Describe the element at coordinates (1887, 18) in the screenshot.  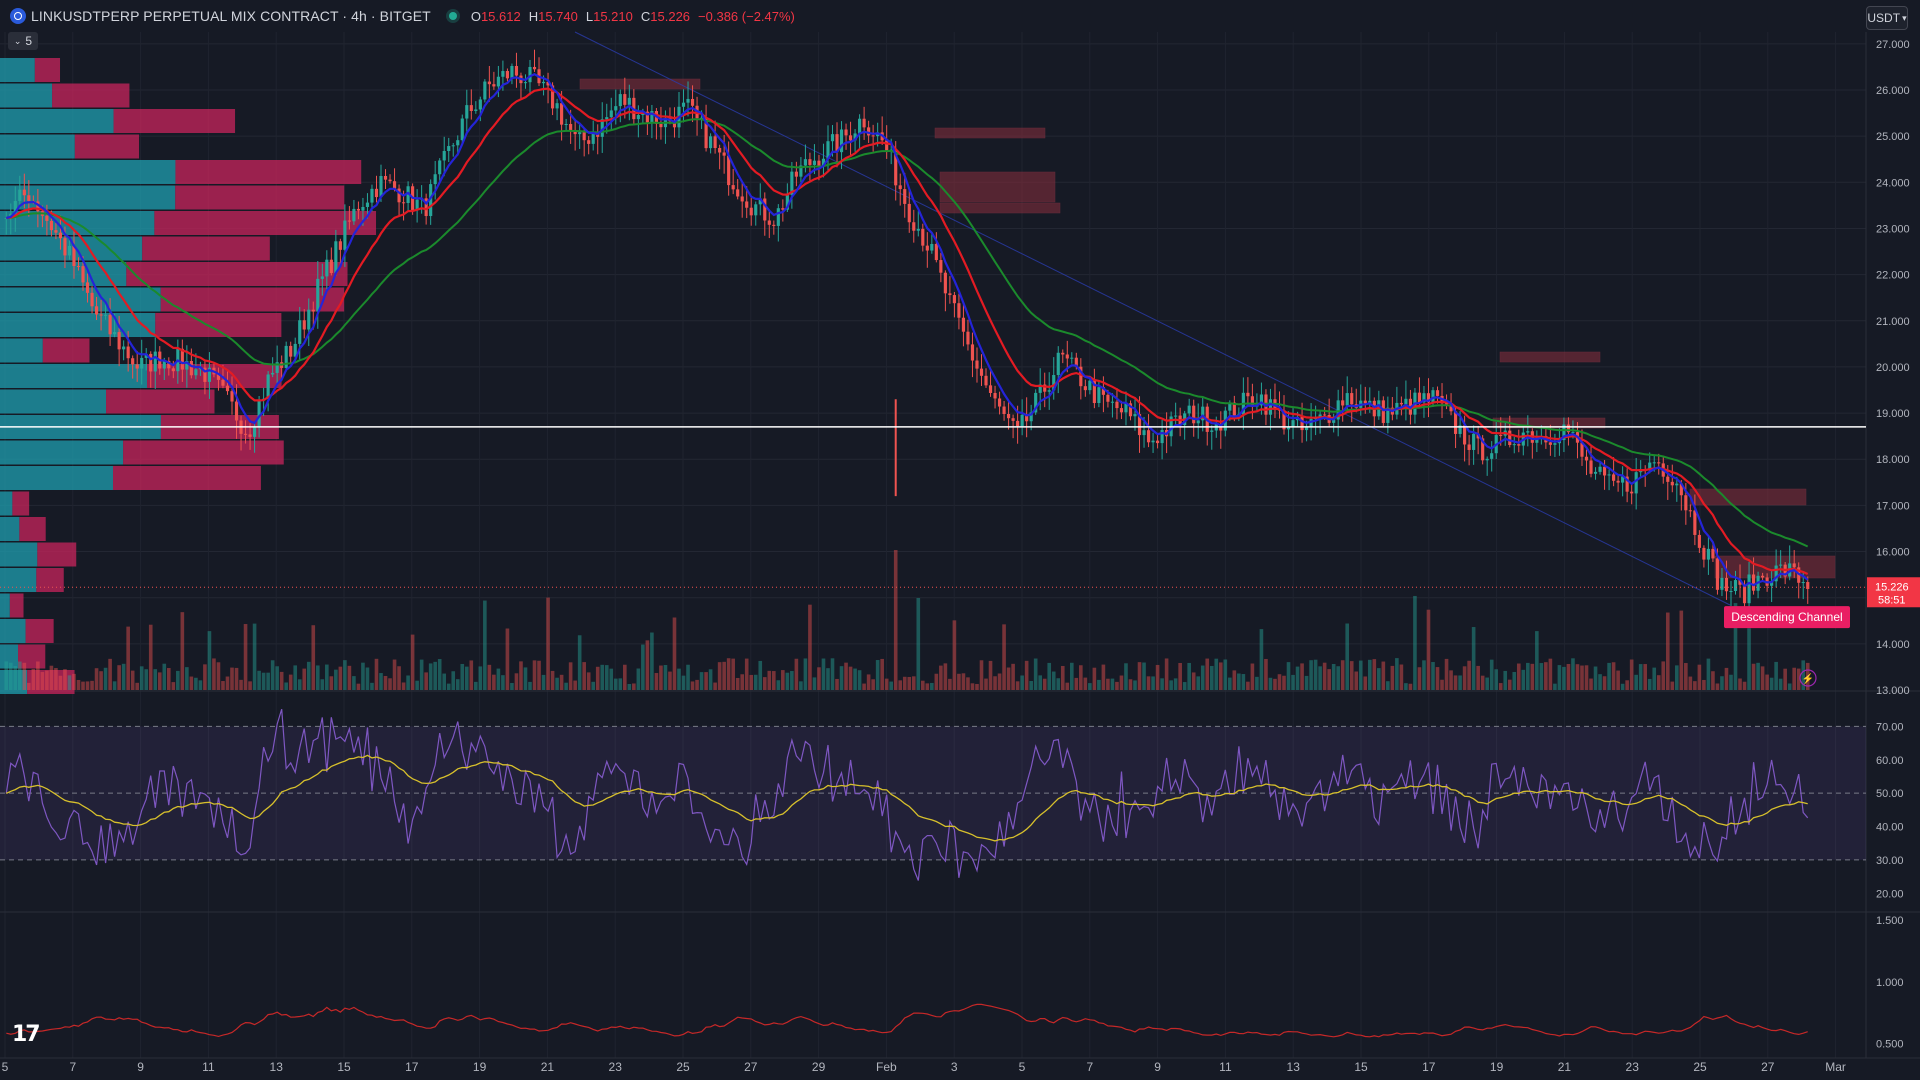
I see `quote-currency-button: USDT ▾` at that location.